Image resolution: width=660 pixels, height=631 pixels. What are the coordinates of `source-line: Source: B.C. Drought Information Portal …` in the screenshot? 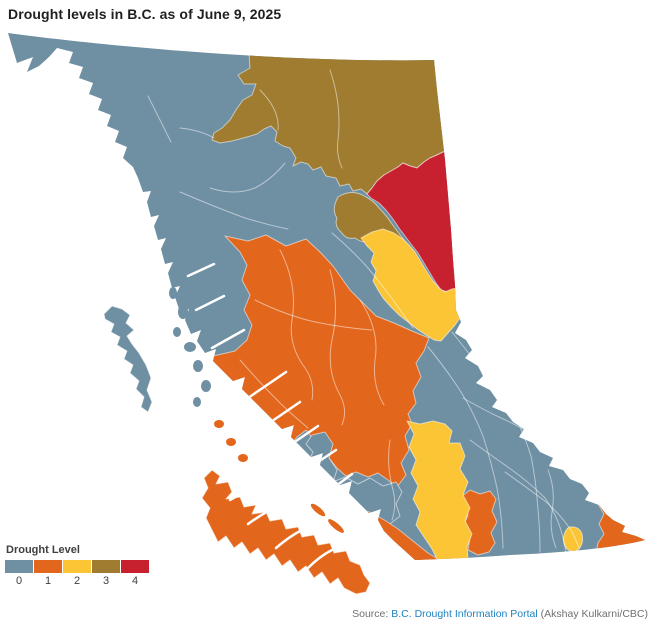 It's located at (500, 614).